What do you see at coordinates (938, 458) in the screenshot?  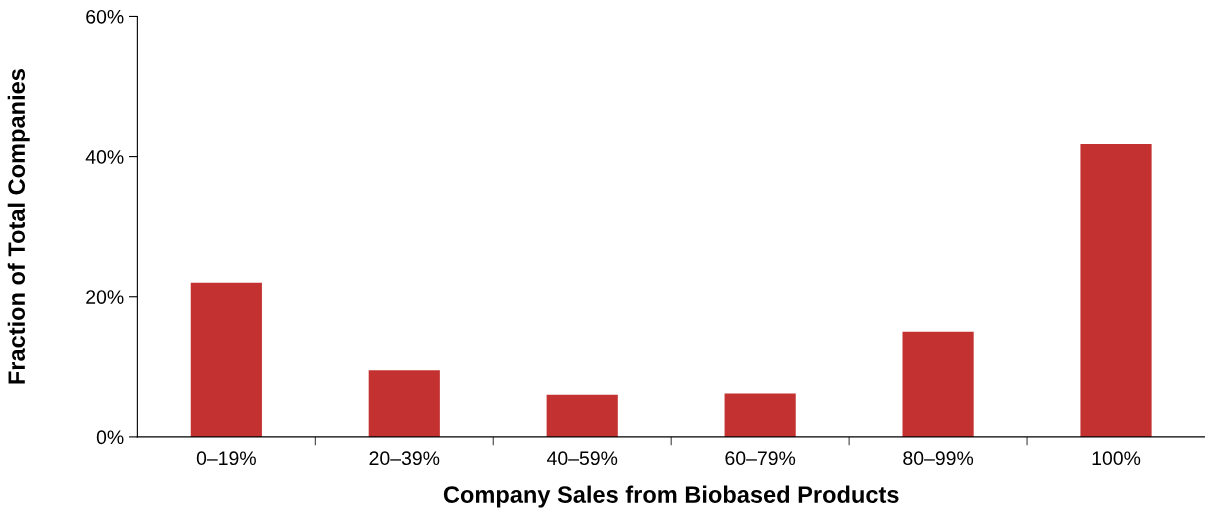 I see `x-tick-label: 80–99%` at bounding box center [938, 458].